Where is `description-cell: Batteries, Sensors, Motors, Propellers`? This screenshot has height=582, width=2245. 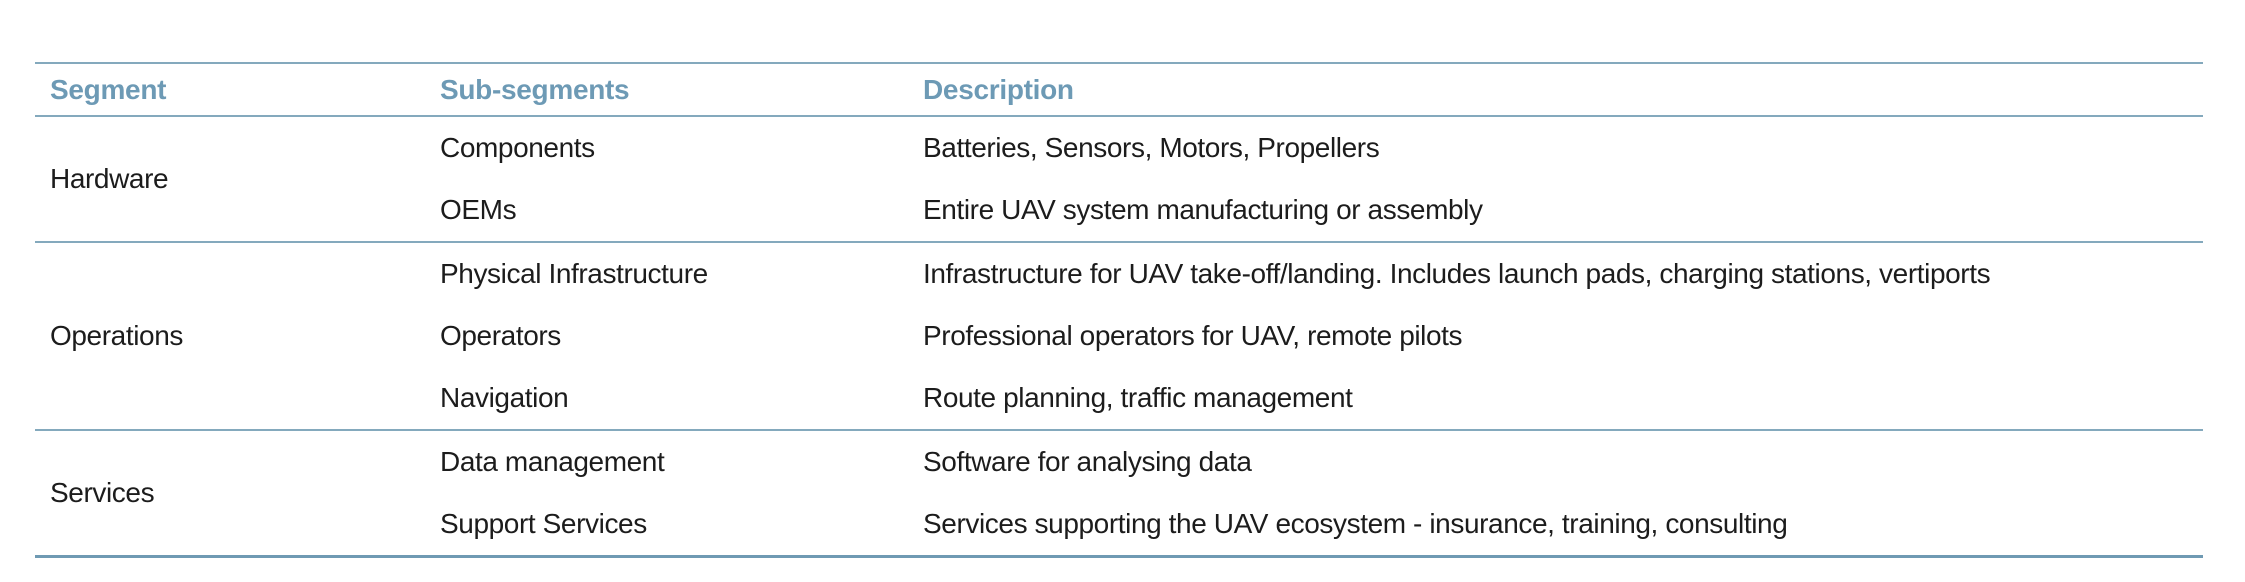 description-cell: Batteries, Sensors, Motors, Propellers is located at coordinates (1151, 147).